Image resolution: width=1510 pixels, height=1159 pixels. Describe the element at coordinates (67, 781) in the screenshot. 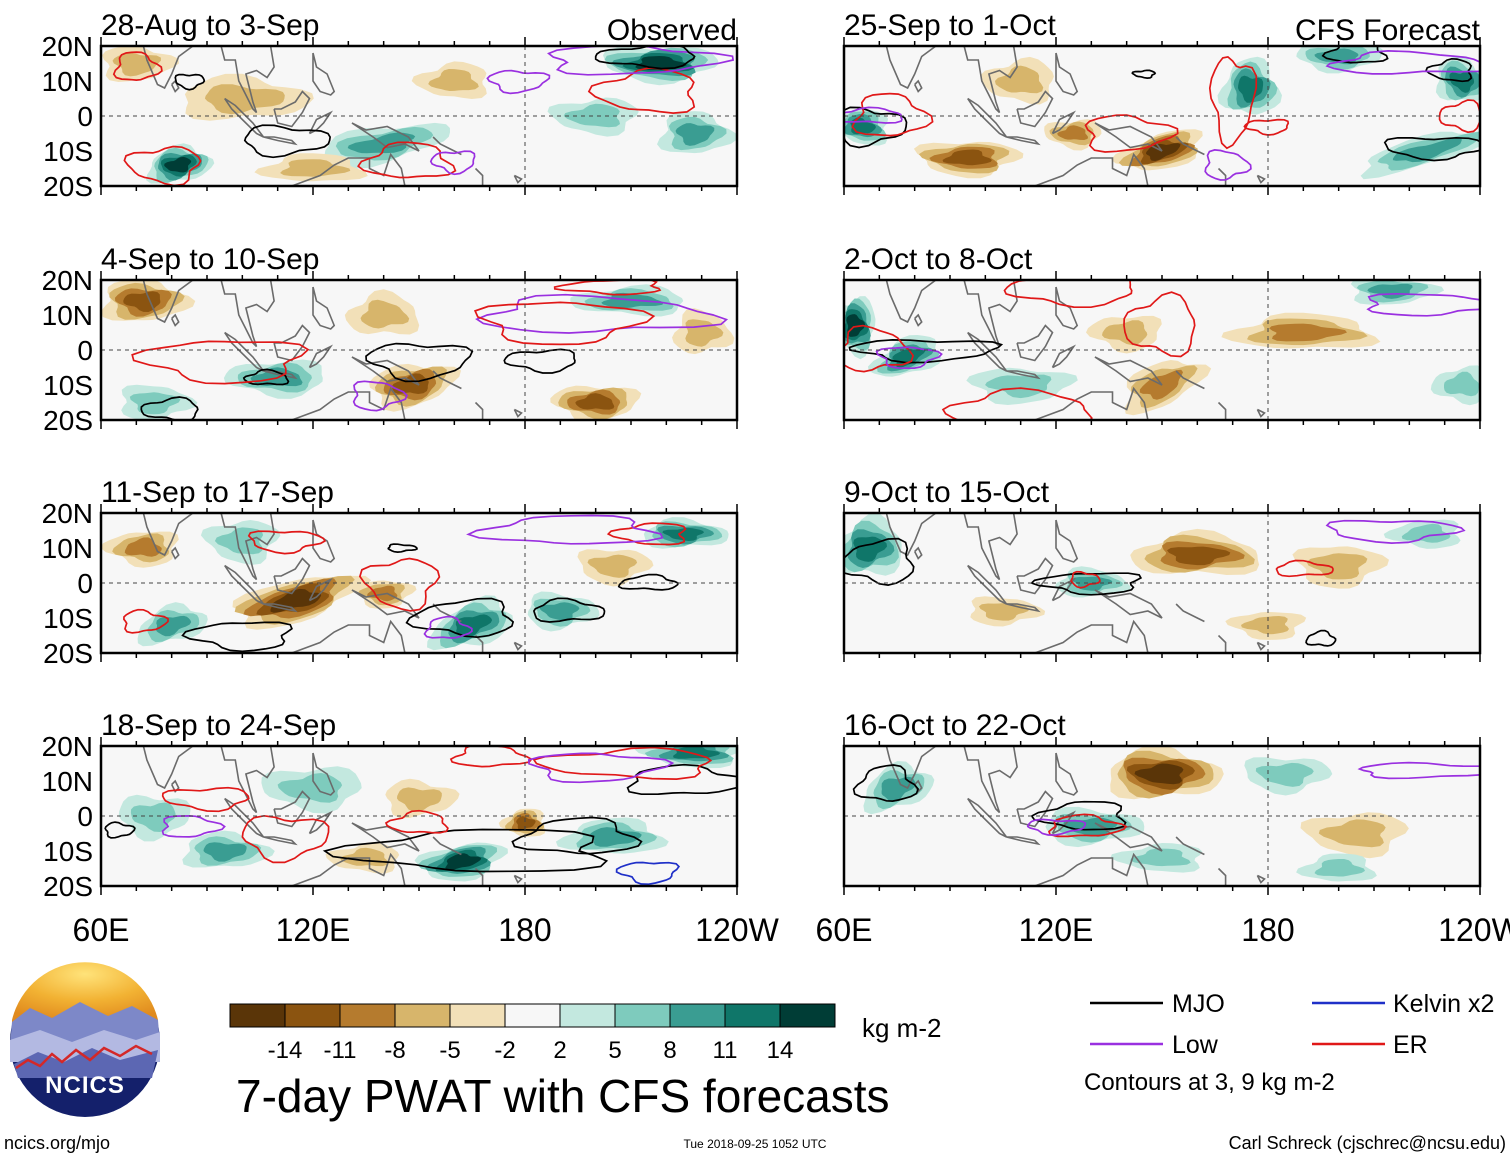

I see `y-tick-label: 10N` at that location.